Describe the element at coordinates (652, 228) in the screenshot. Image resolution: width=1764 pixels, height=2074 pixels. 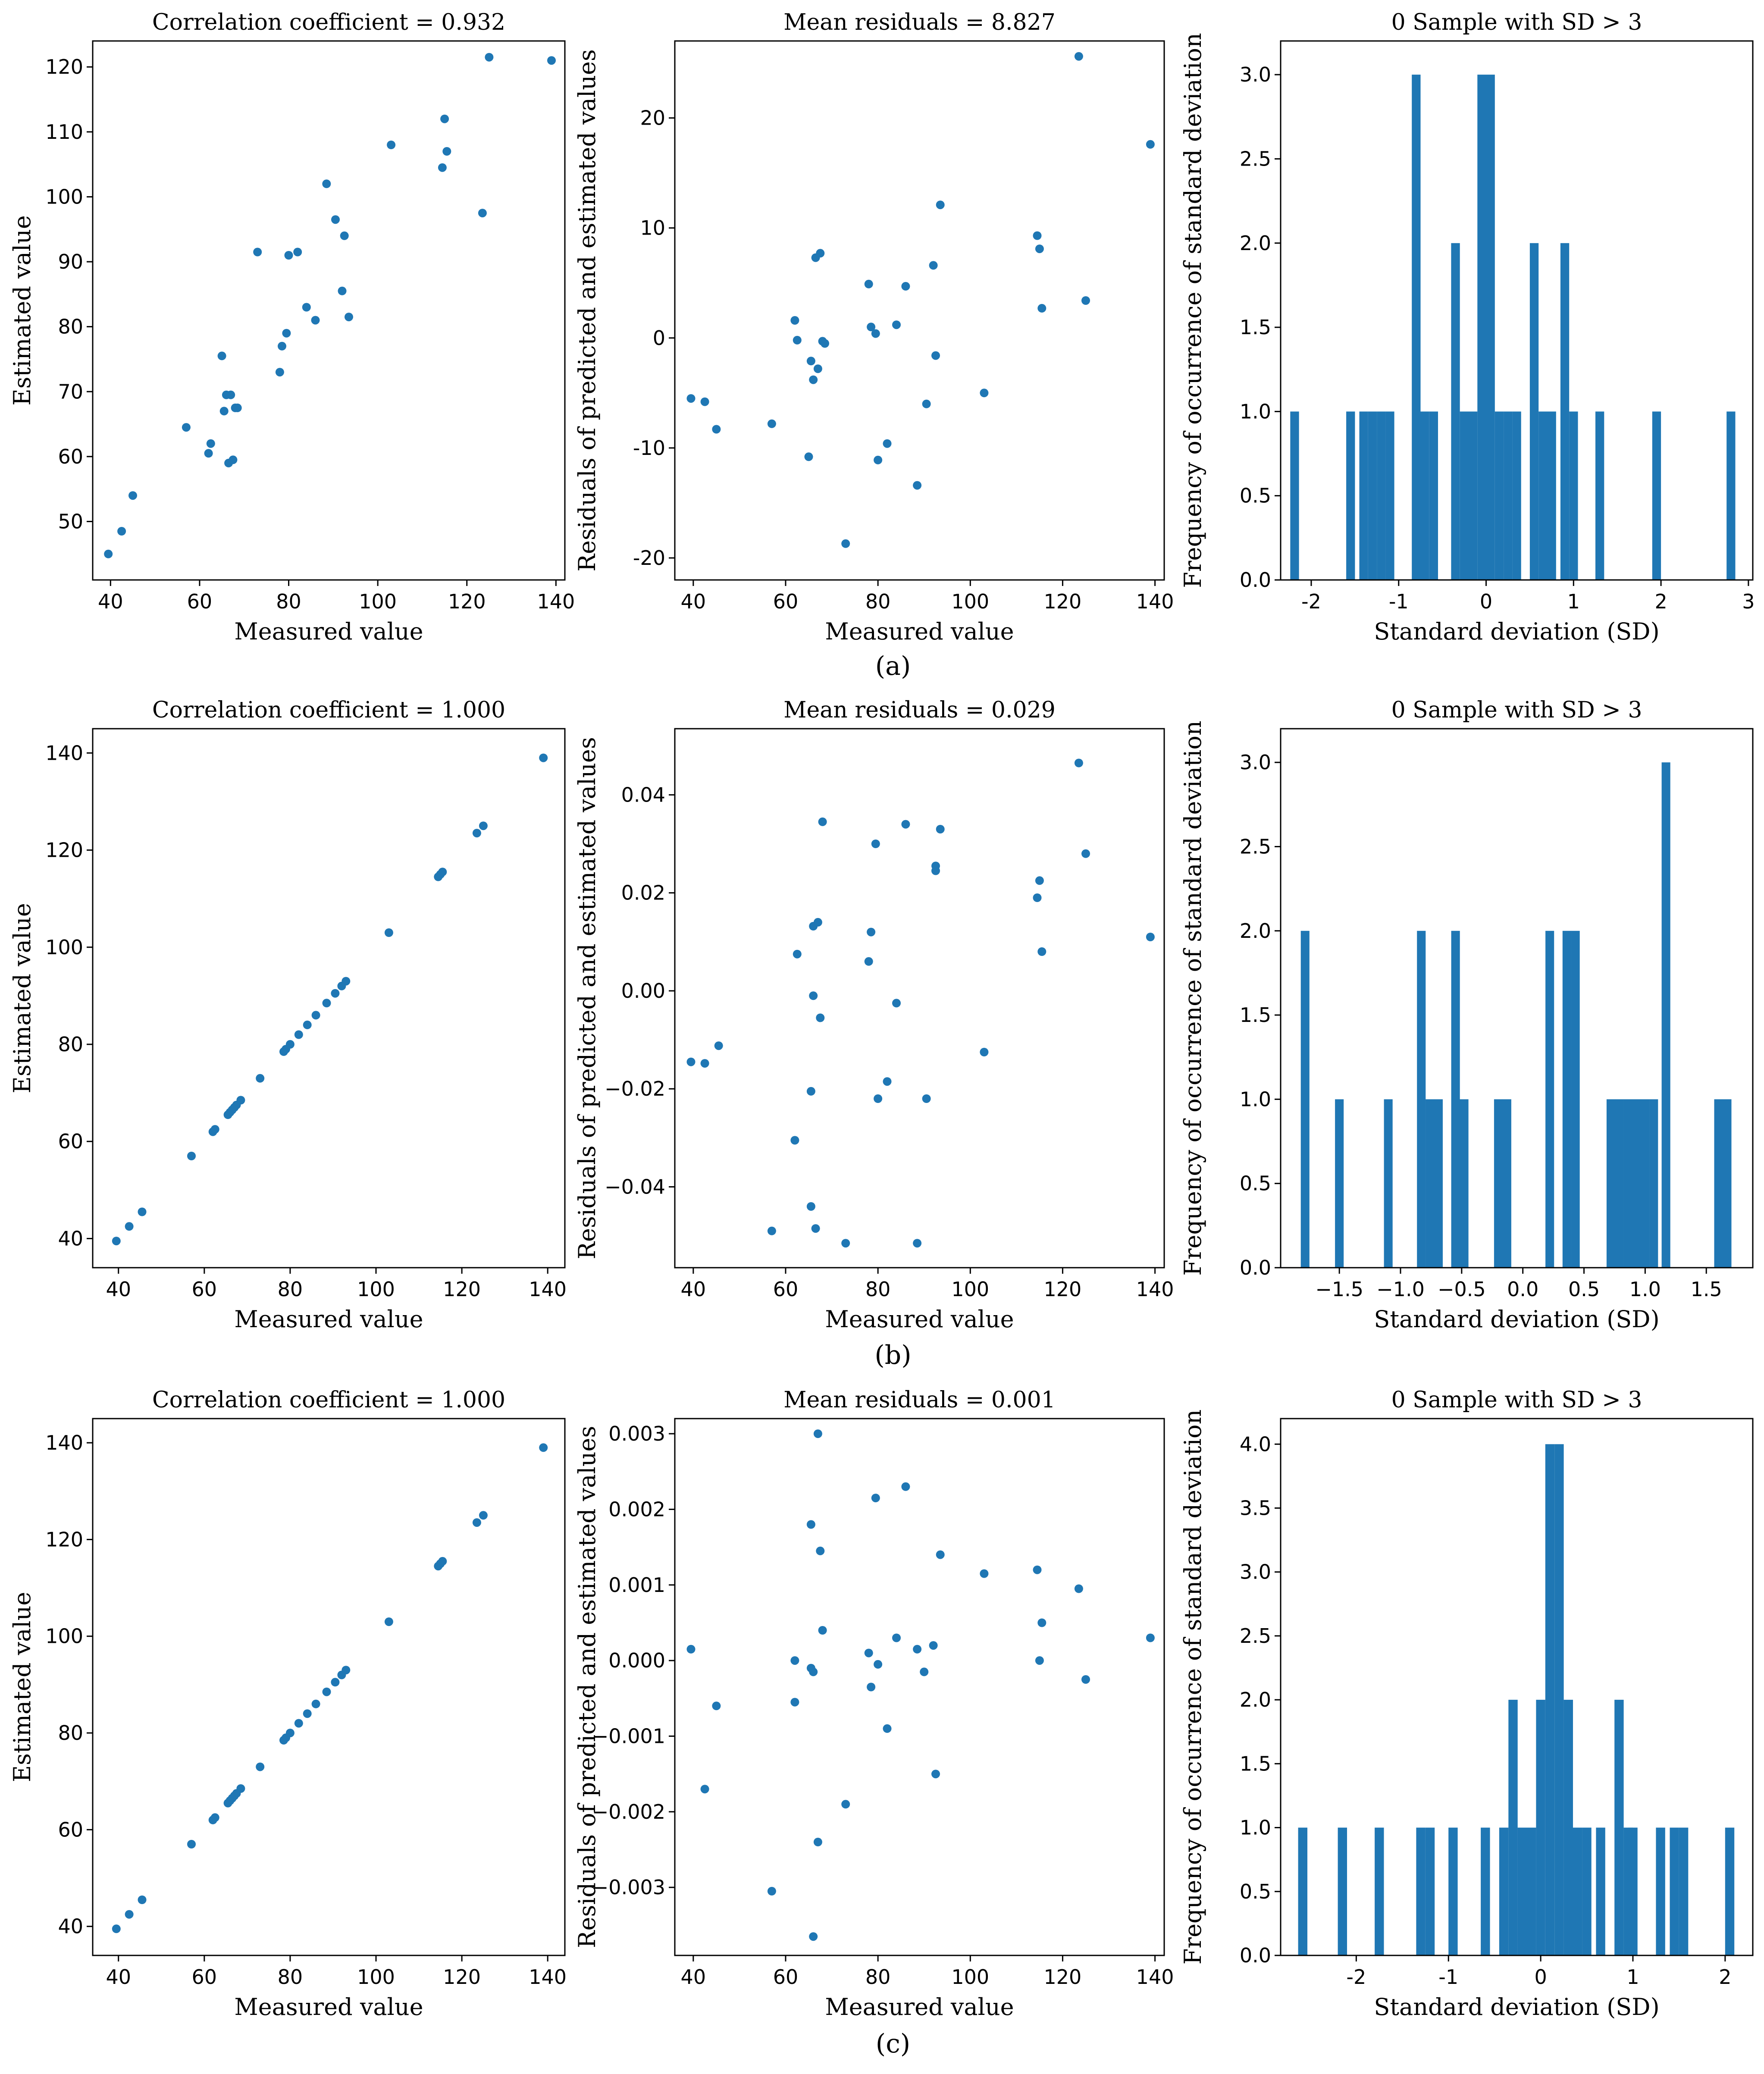
I see `a-resid-ytick-label: 10` at that location.